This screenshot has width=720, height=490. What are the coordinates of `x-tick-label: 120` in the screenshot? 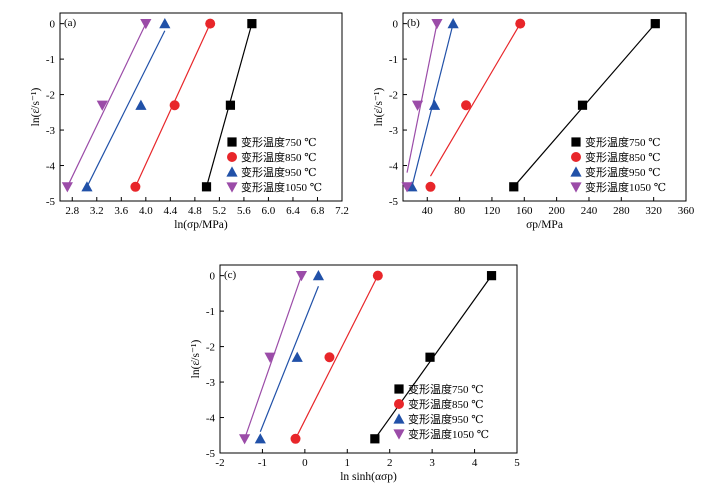 It's located at (492, 211).